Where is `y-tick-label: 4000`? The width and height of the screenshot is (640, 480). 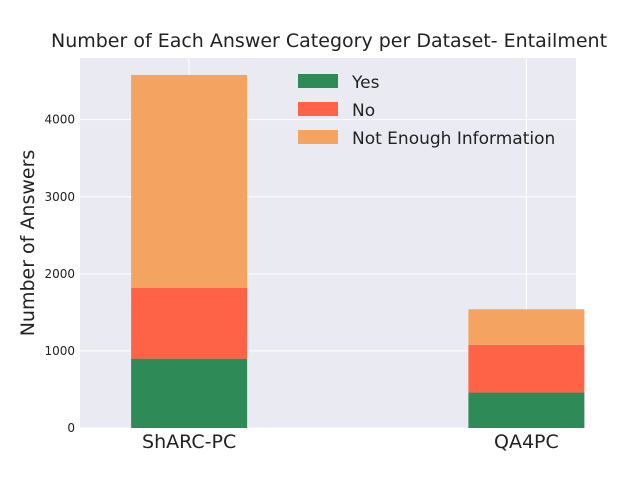
y-tick-label: 4000 is located at coordinates (59, 120).